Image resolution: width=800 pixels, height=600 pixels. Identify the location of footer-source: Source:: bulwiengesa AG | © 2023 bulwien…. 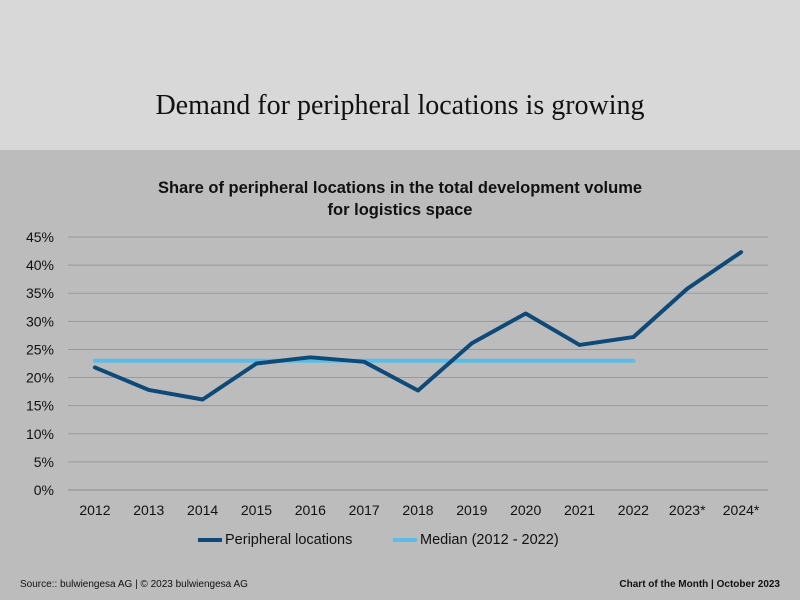
(134, 584).